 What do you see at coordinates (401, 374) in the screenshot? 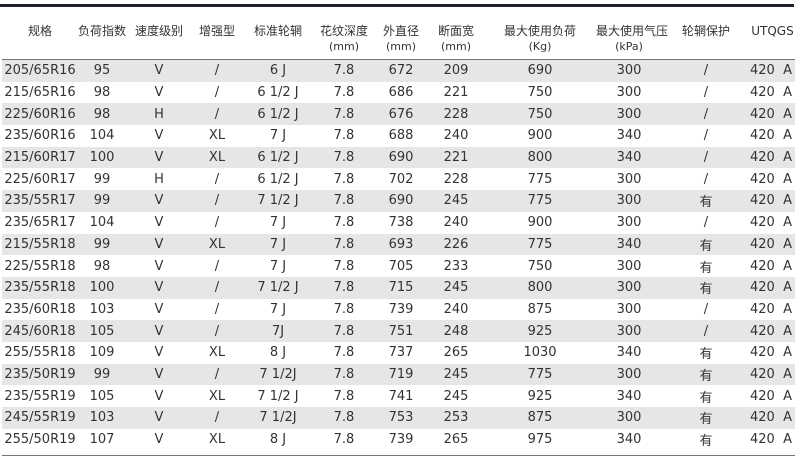
I see `table-cell: 719` at bounding box center [401, 374].